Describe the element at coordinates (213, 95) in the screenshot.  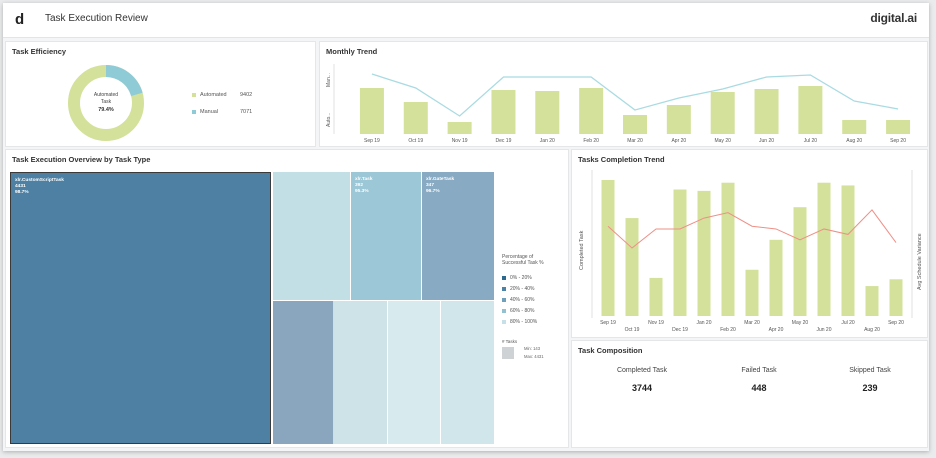
I see `legend-label-automated: Automated` at that location.